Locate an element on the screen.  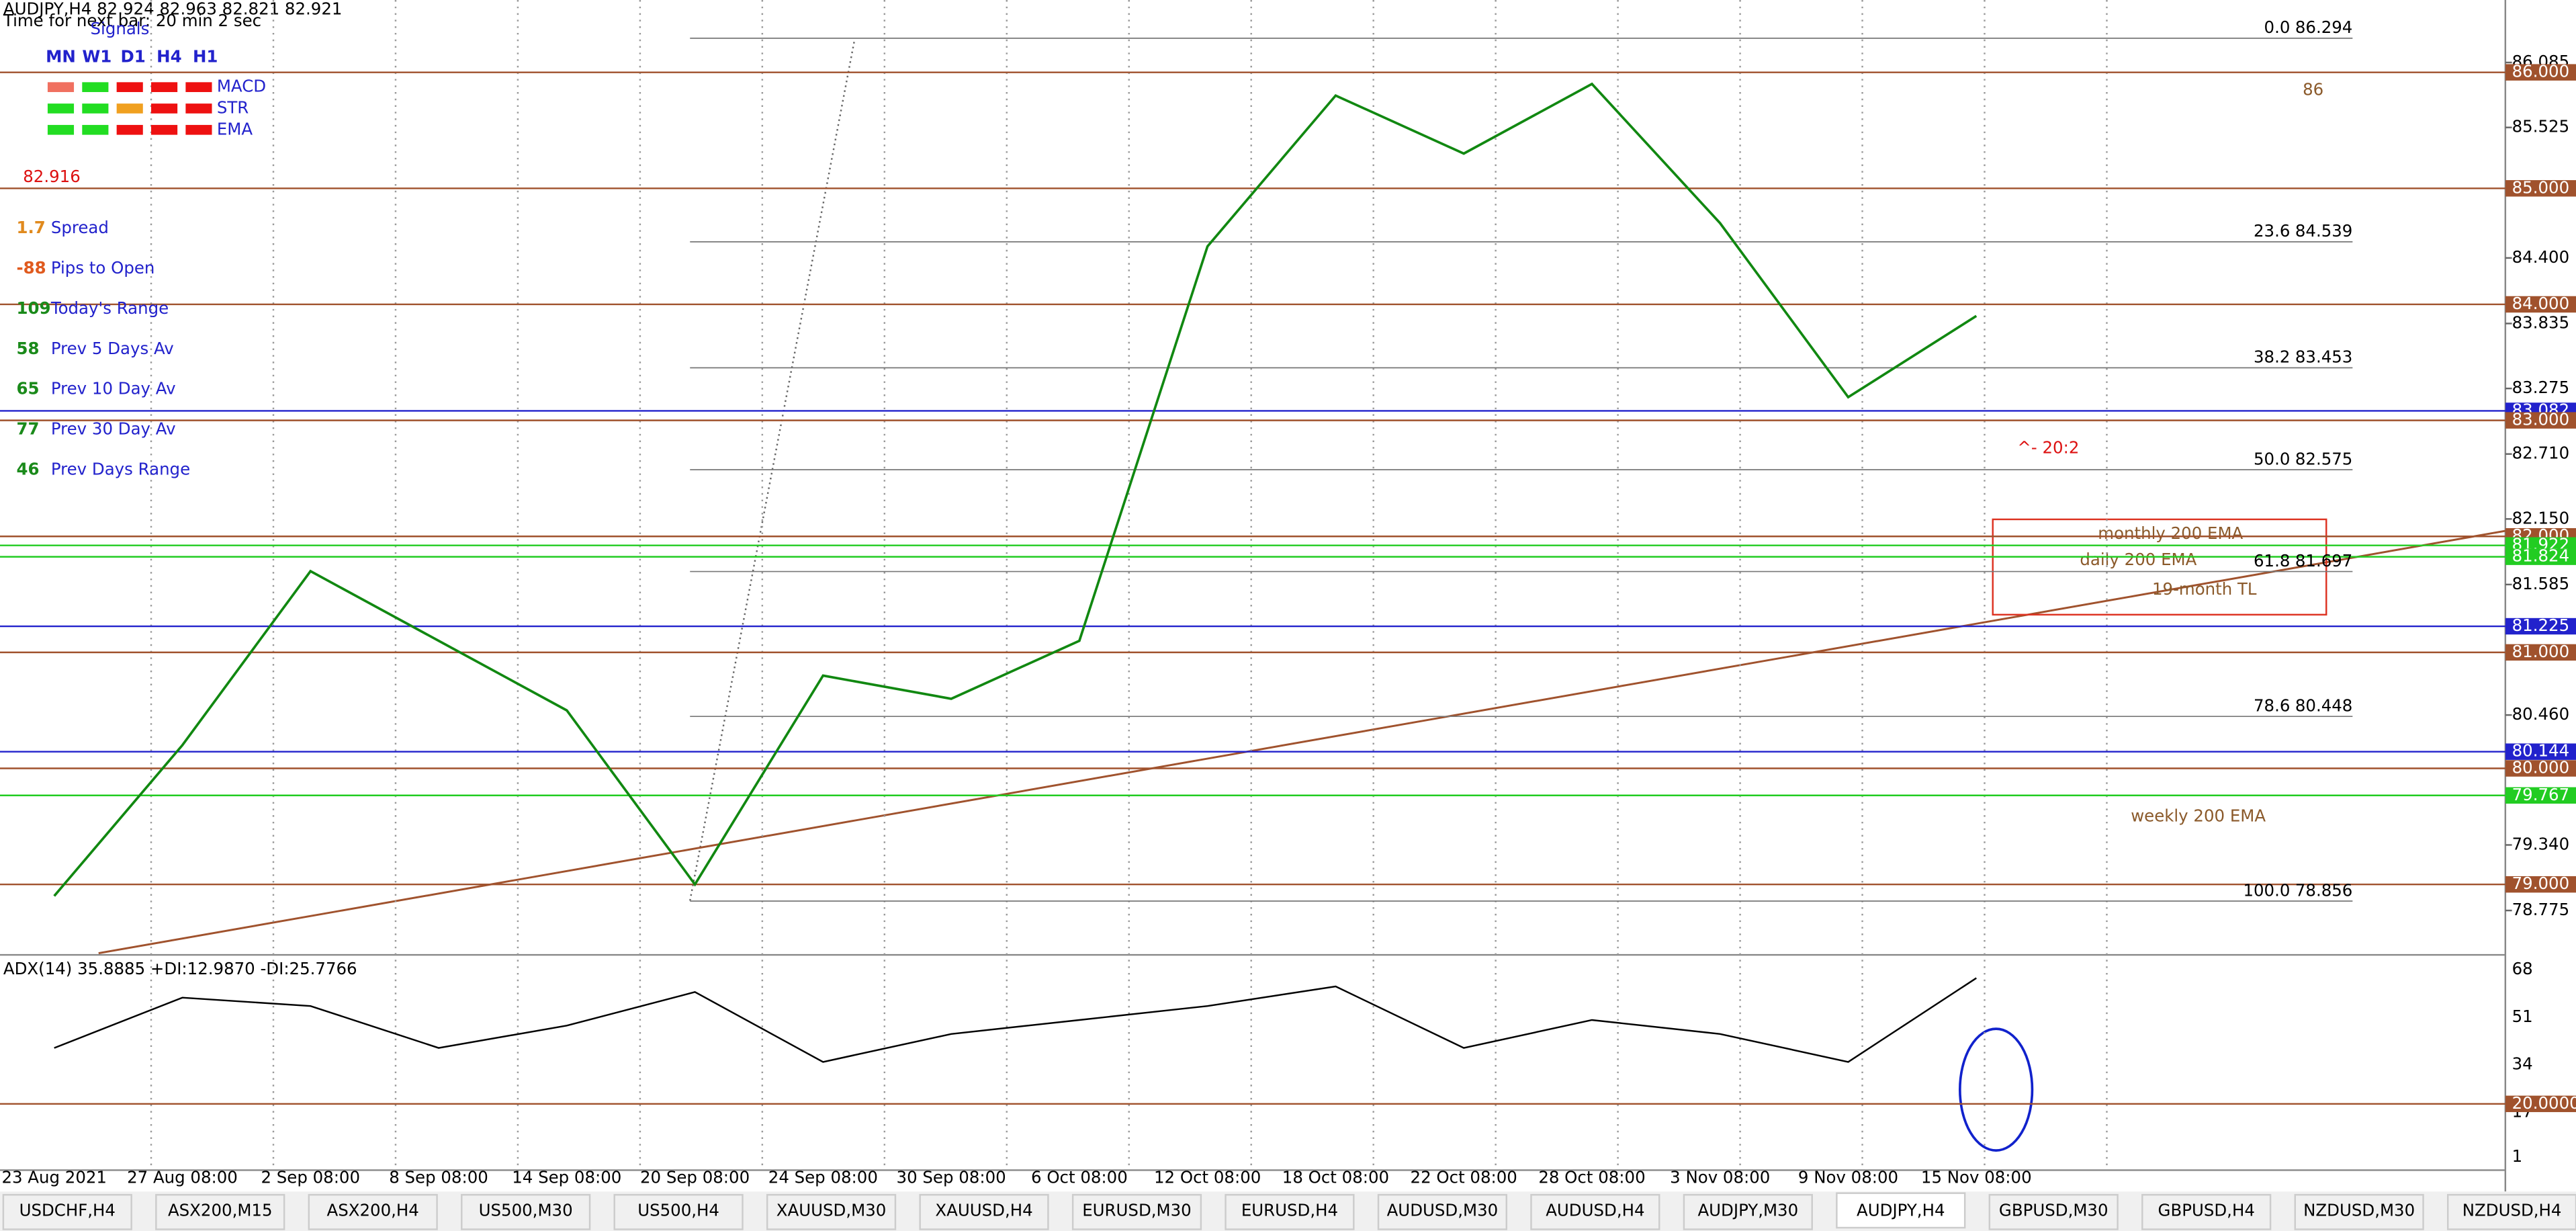
tab-label: US500,M30 is located at coordinates (526, 1210).